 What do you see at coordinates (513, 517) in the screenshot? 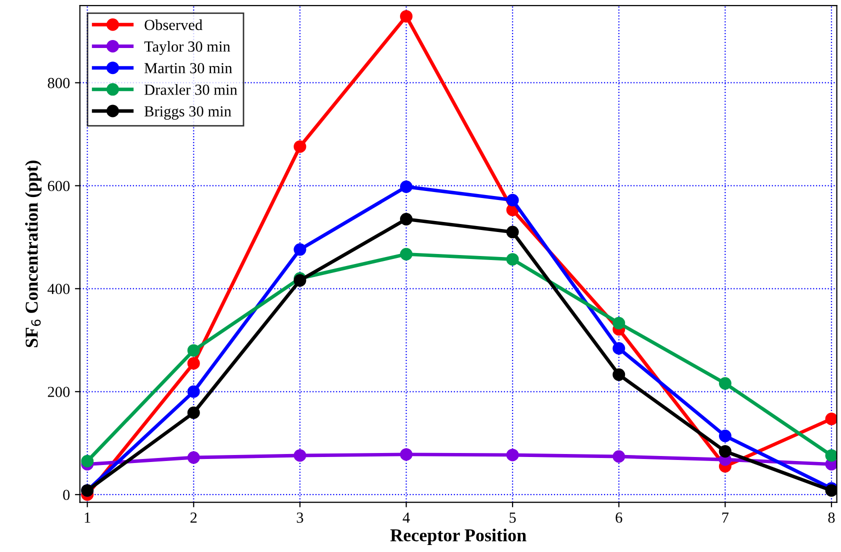
I see `x-tick-label: 5` at bounding box center [513, 517].